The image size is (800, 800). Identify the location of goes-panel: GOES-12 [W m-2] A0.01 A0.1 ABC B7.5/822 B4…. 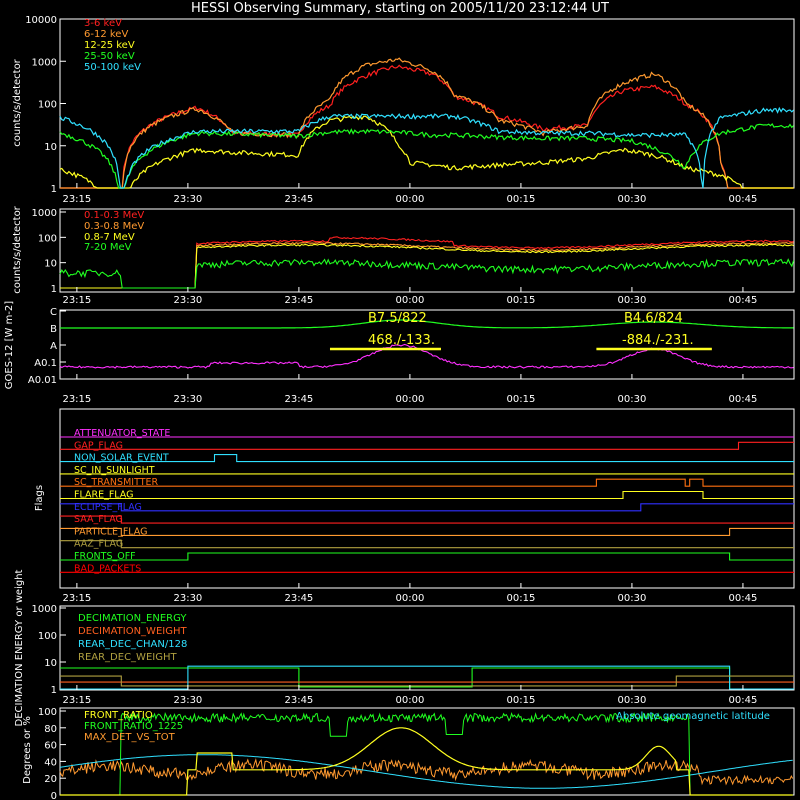
(399, 345).